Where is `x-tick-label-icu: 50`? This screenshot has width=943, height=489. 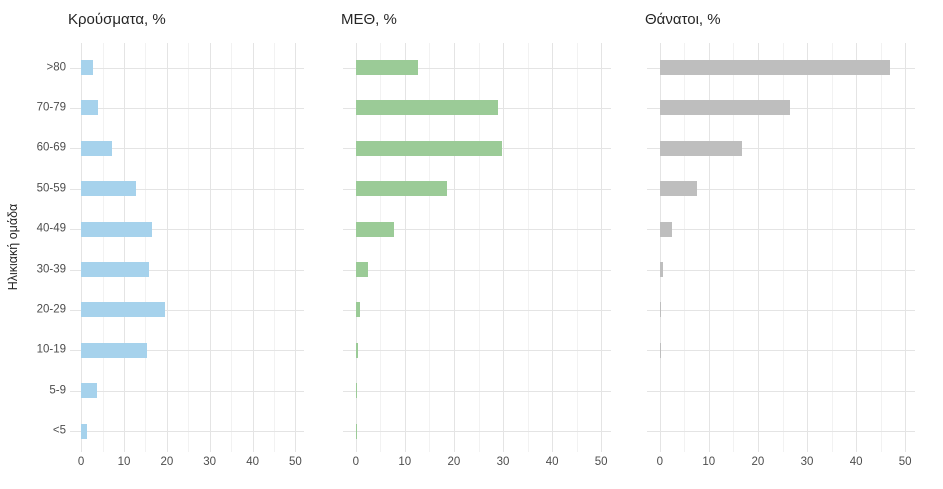 x-tick-label-icu: 50 is located at coordinates (601, 462).